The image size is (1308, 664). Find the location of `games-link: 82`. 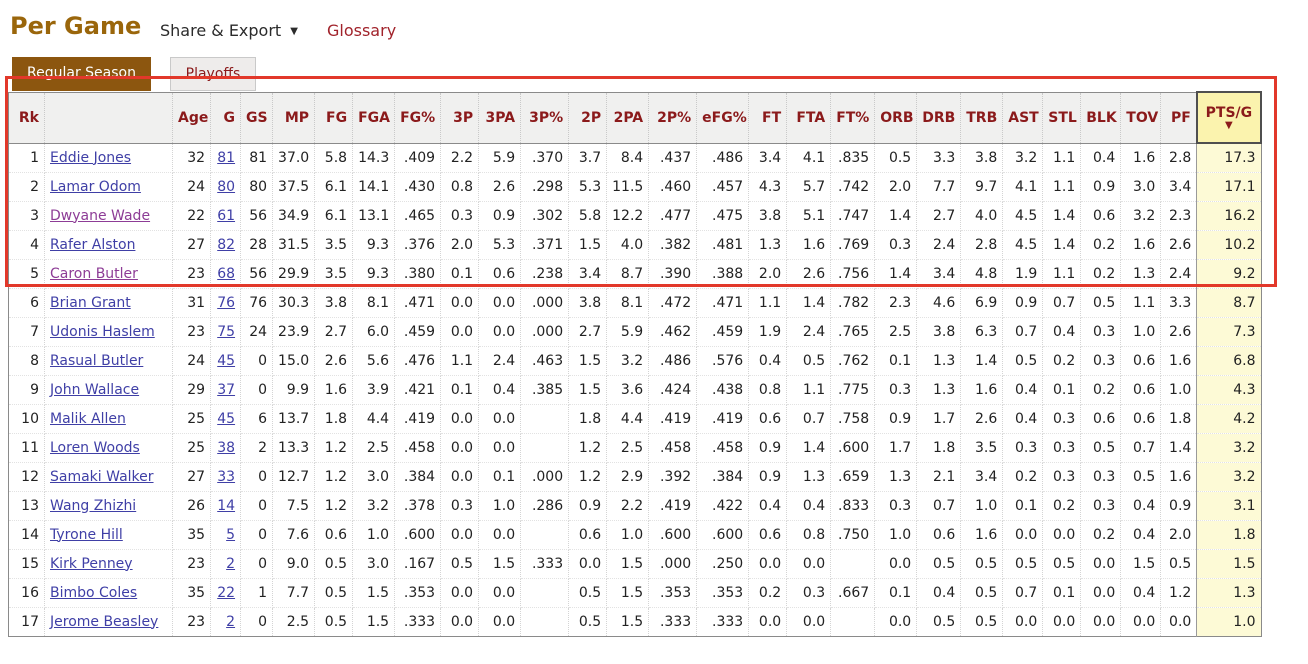

games-link: 82 is located at coordinates (226, 244).